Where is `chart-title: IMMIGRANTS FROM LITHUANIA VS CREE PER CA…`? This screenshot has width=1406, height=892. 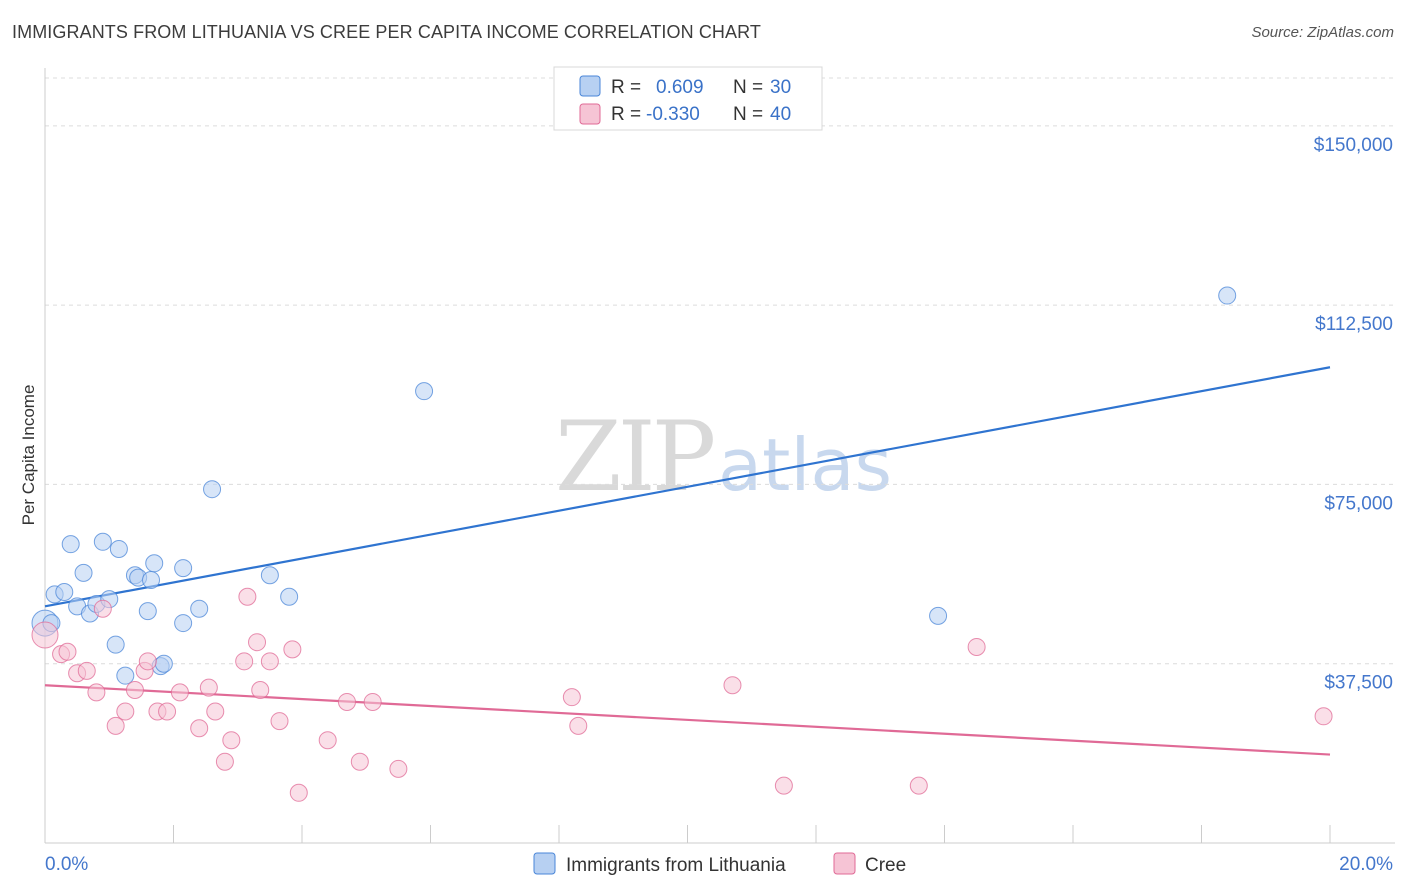
chart-title: IMMIGRANTS FROM LITHUANIA VS CREE PER CA… is located at coordinates (386, 32).